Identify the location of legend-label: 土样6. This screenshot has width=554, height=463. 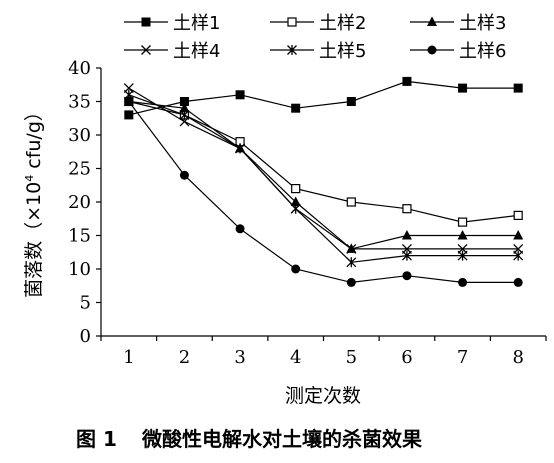
(482, 51).